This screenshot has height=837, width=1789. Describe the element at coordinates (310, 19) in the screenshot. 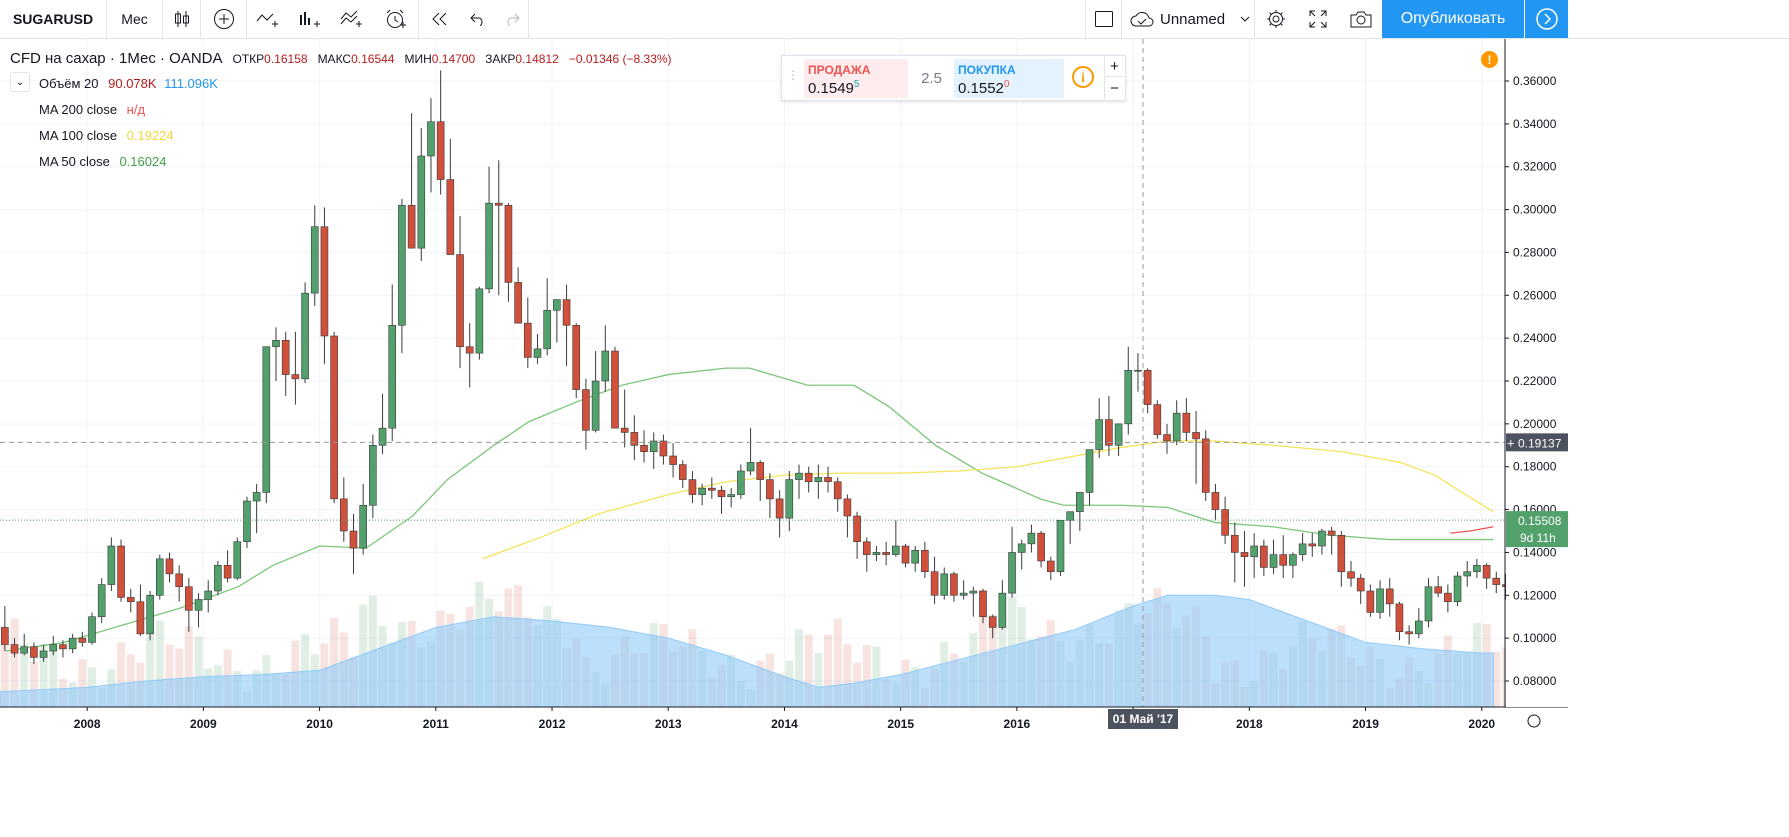

I see `financials-button` at that location.